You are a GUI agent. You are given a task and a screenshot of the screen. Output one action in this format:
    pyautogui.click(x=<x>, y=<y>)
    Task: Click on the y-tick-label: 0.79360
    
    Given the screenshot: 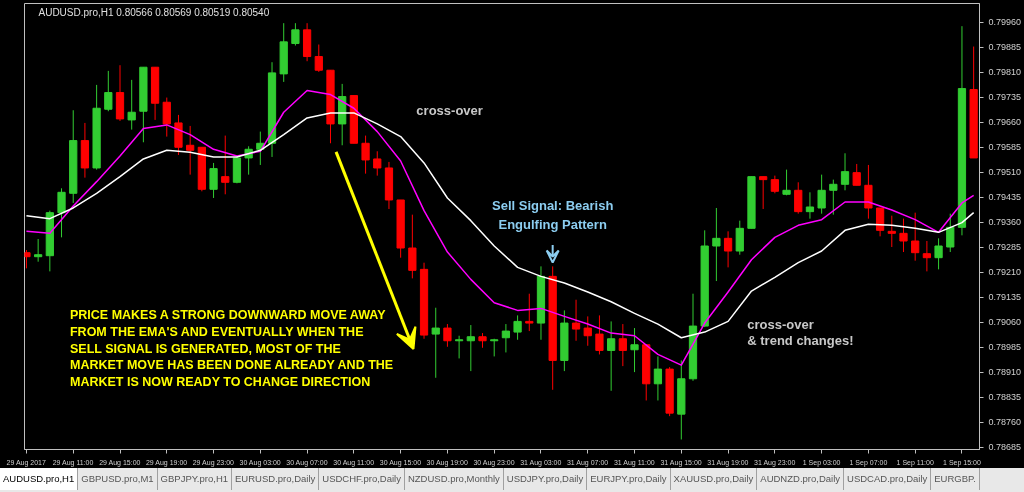 What is the action you would take?
    pyautogui.click(x=1005, y=222)
    